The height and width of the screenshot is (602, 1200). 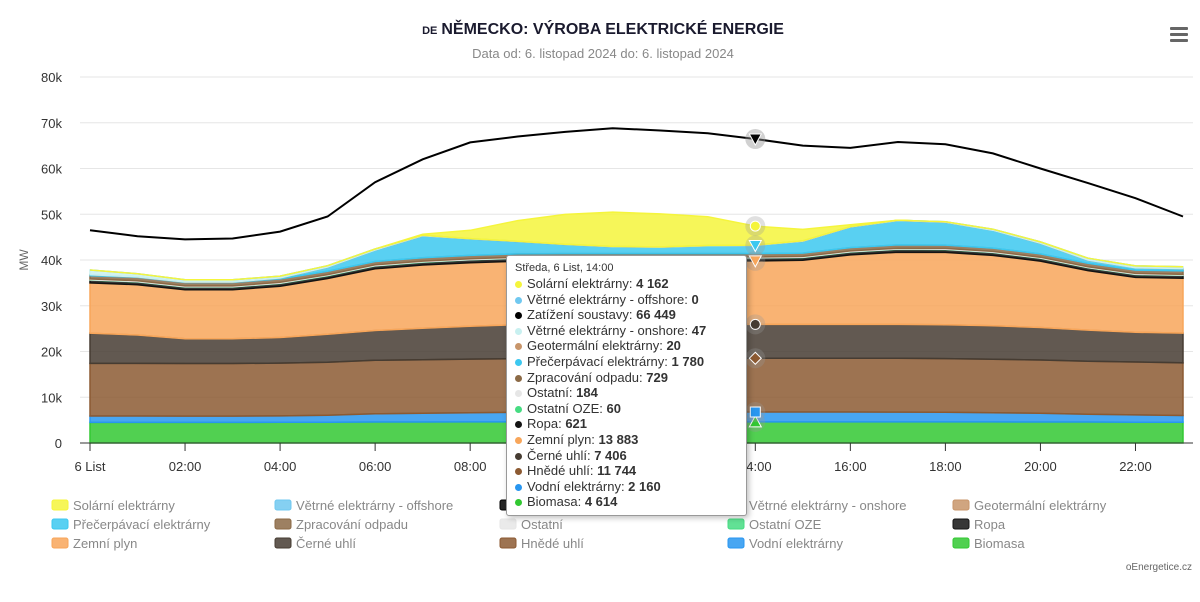 What do you see at coordinates (656, 315) in the screenshot?
I see `tooltip-value: 66 449` at bounding box center [656, 315].